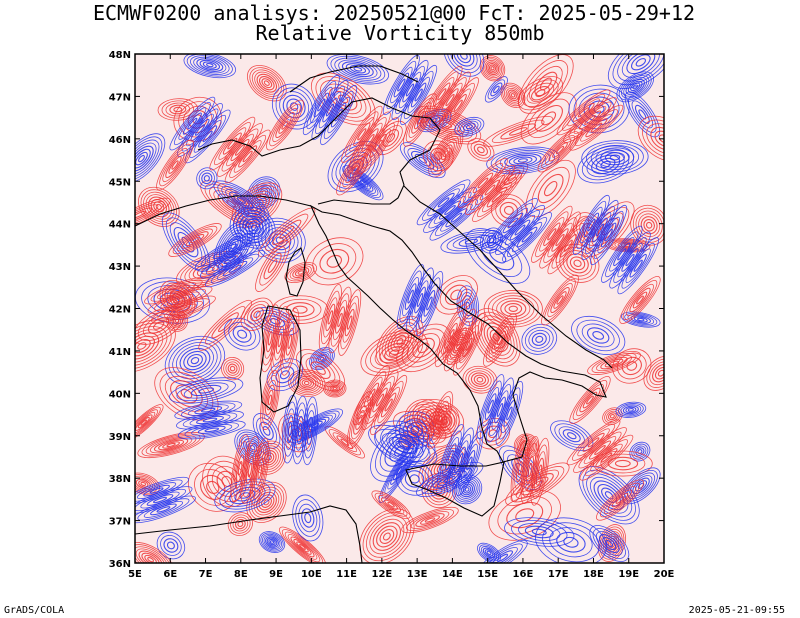  I want to click on y-tick-label: 41N, so click(120, 352).